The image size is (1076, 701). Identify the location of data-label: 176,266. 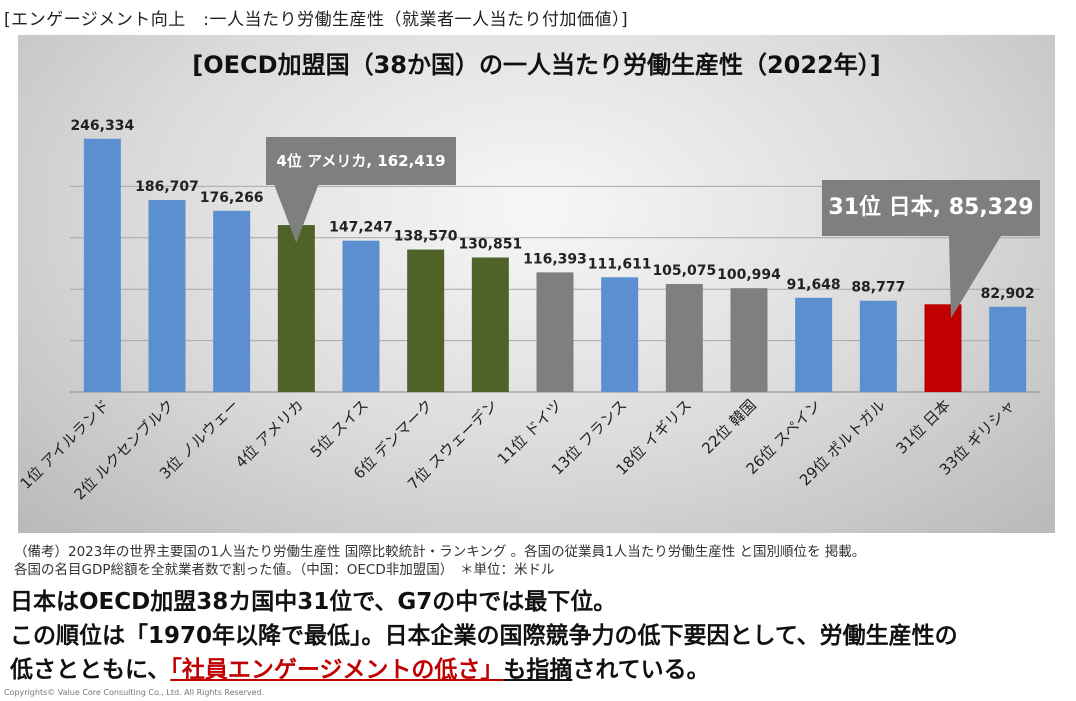
(232, 198).